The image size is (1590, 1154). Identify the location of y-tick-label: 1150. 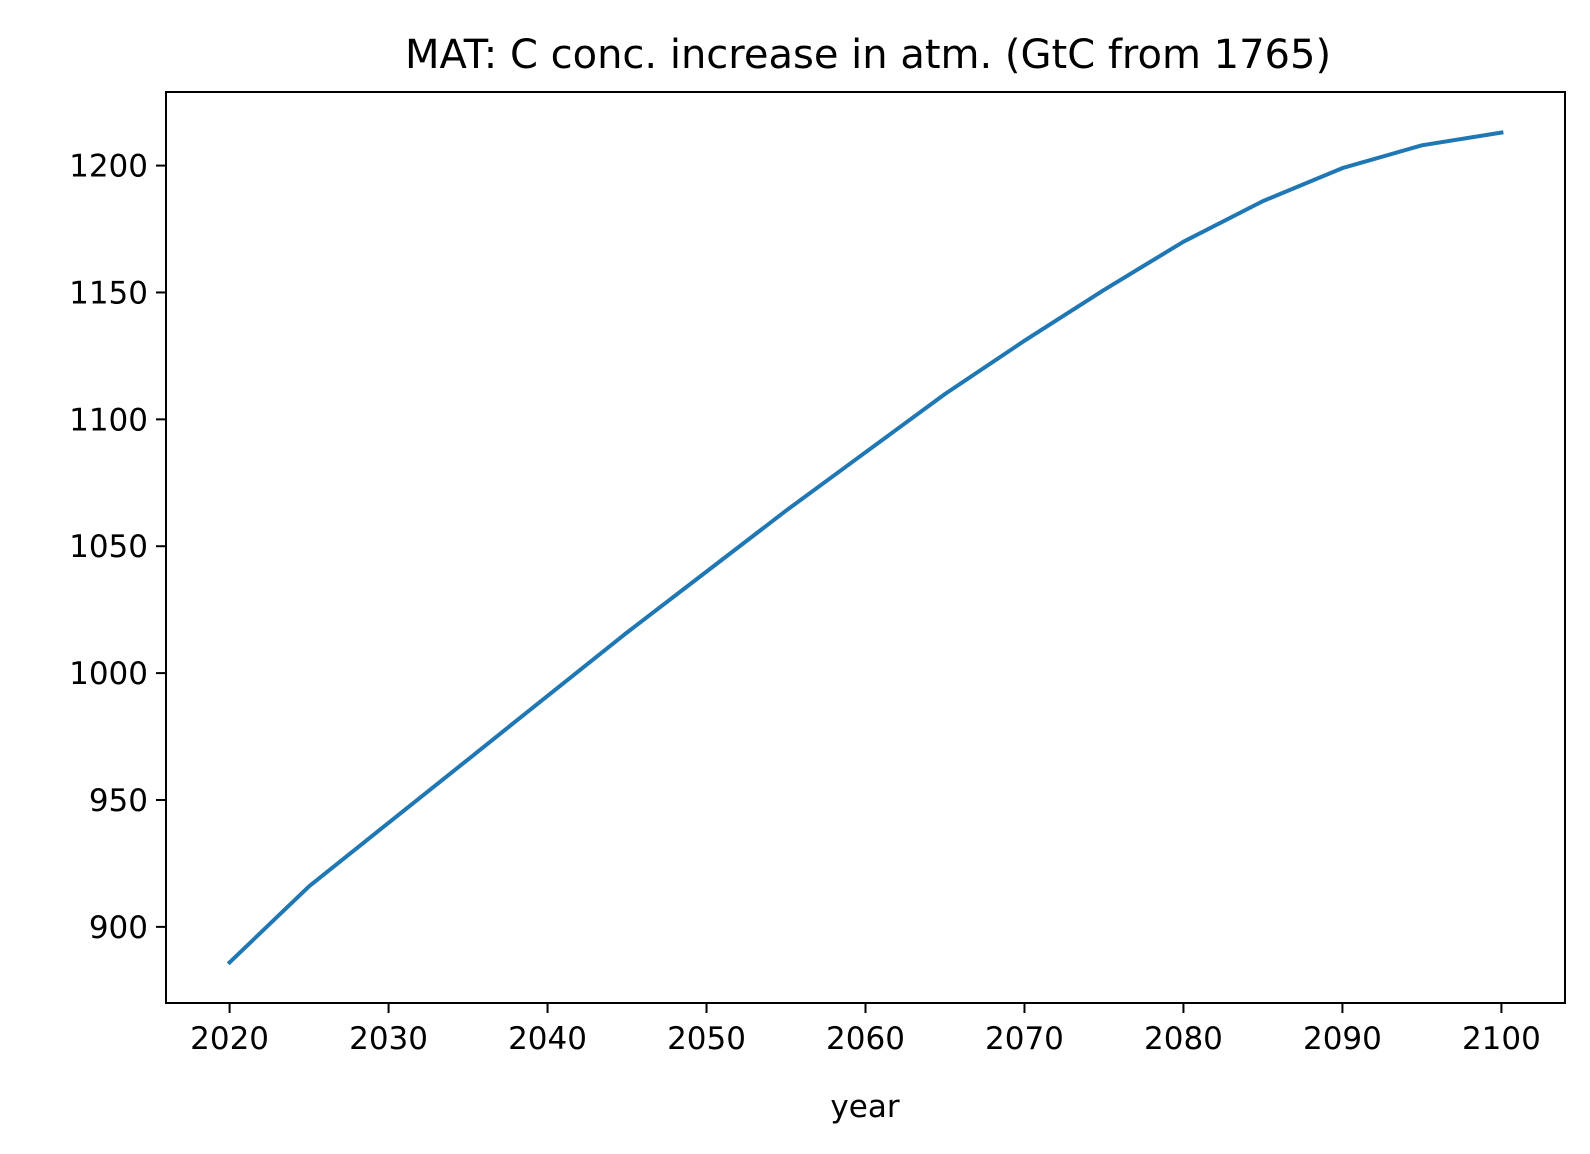
(108, 293).